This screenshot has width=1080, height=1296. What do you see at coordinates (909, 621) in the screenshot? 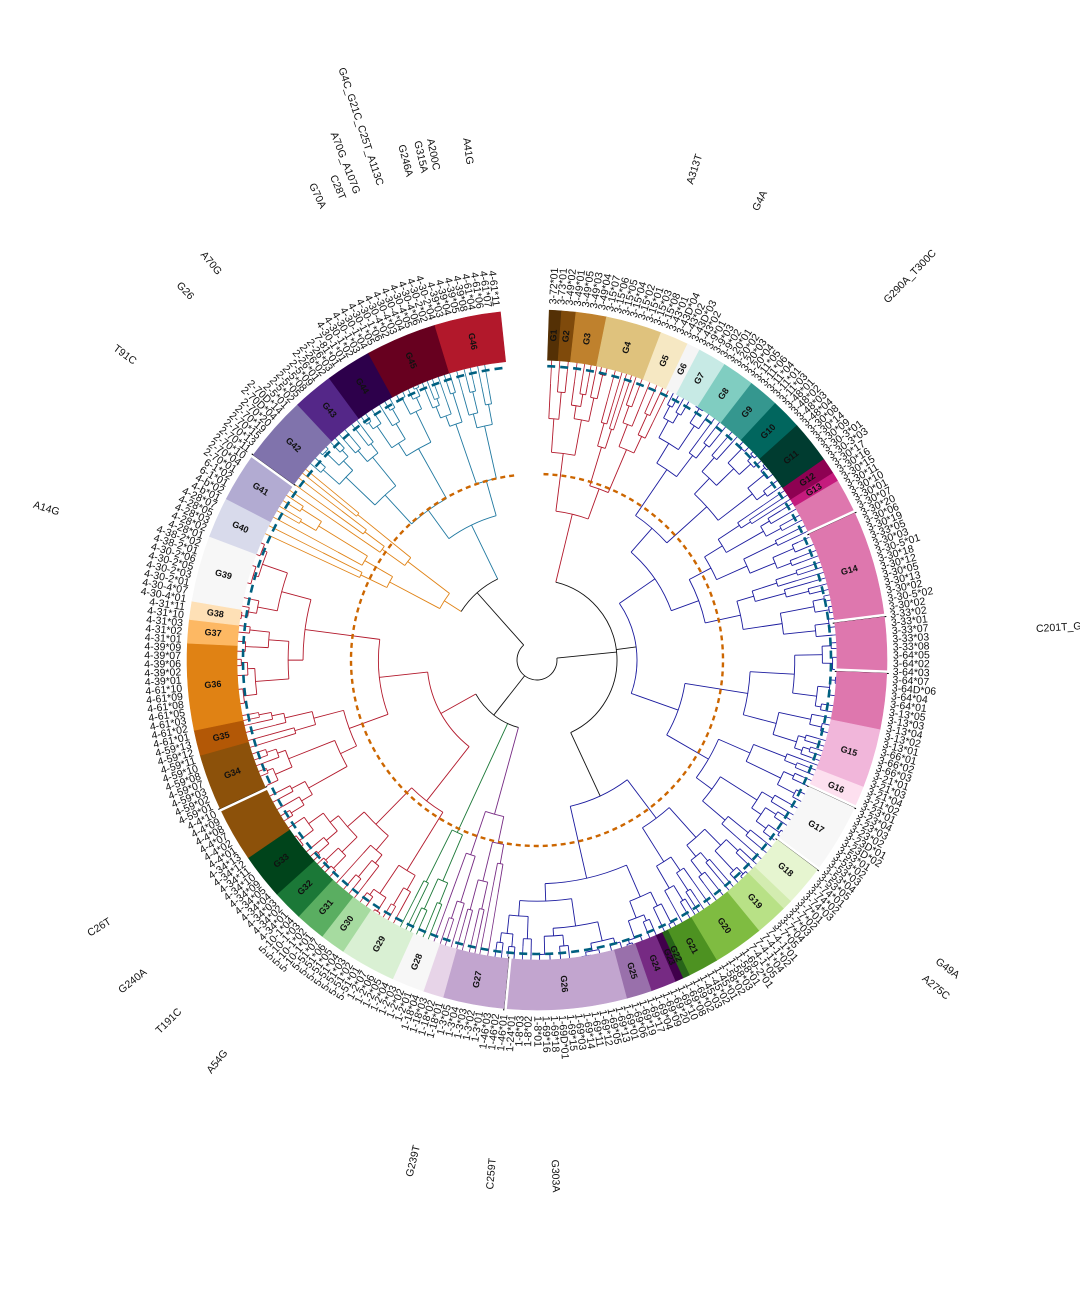
I see `tip-label: 3-33*01` at bounding box center [909, 621].